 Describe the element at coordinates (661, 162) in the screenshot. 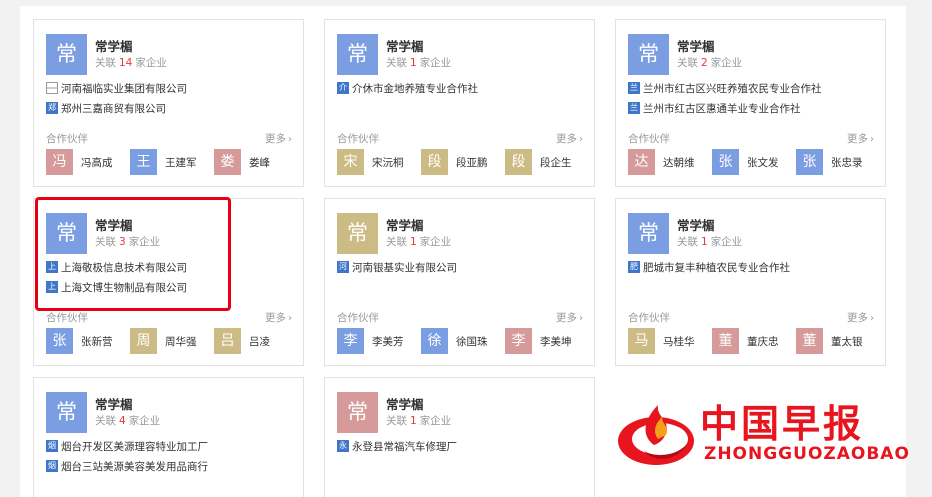

I see `partner-item: 达达朝维` at that location.